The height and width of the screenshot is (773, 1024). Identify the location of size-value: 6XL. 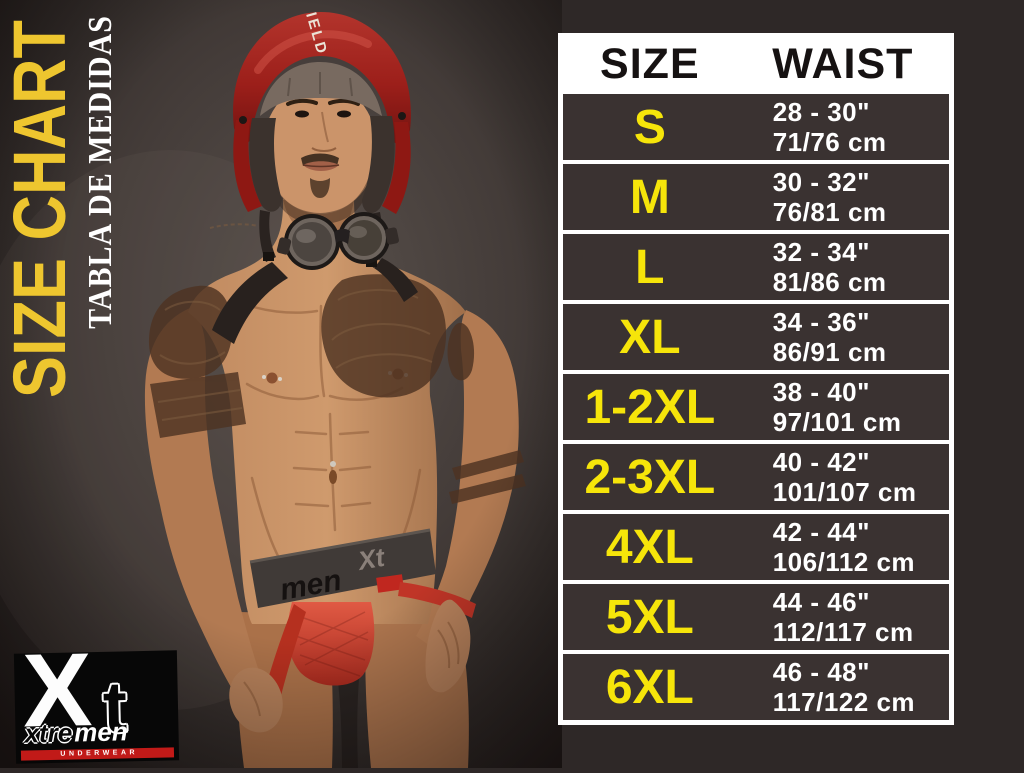
(649, 687).